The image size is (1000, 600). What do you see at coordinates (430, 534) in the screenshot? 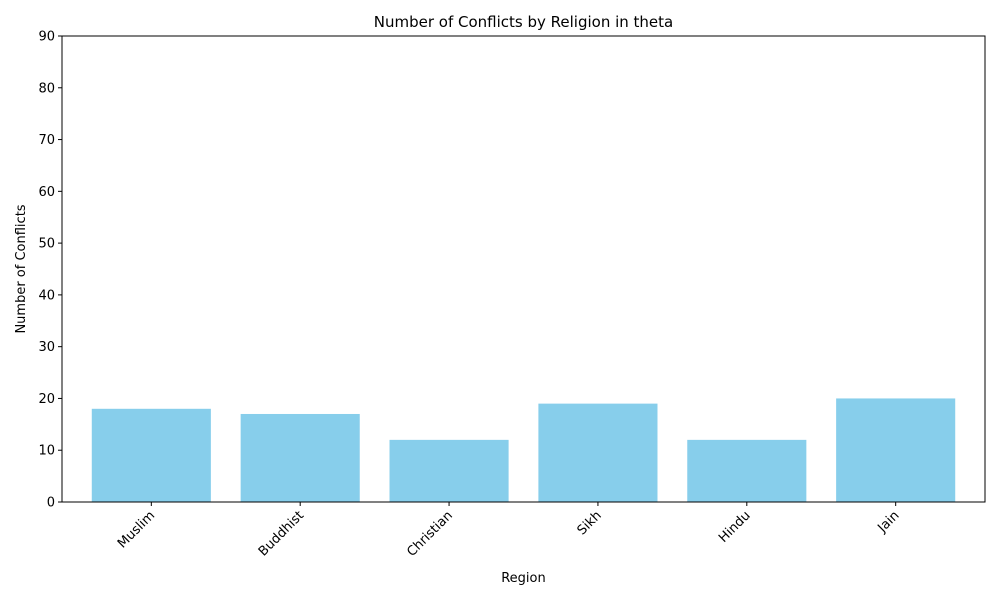
I see `x-tick-label: Christian` at bounding box center [430, 534].